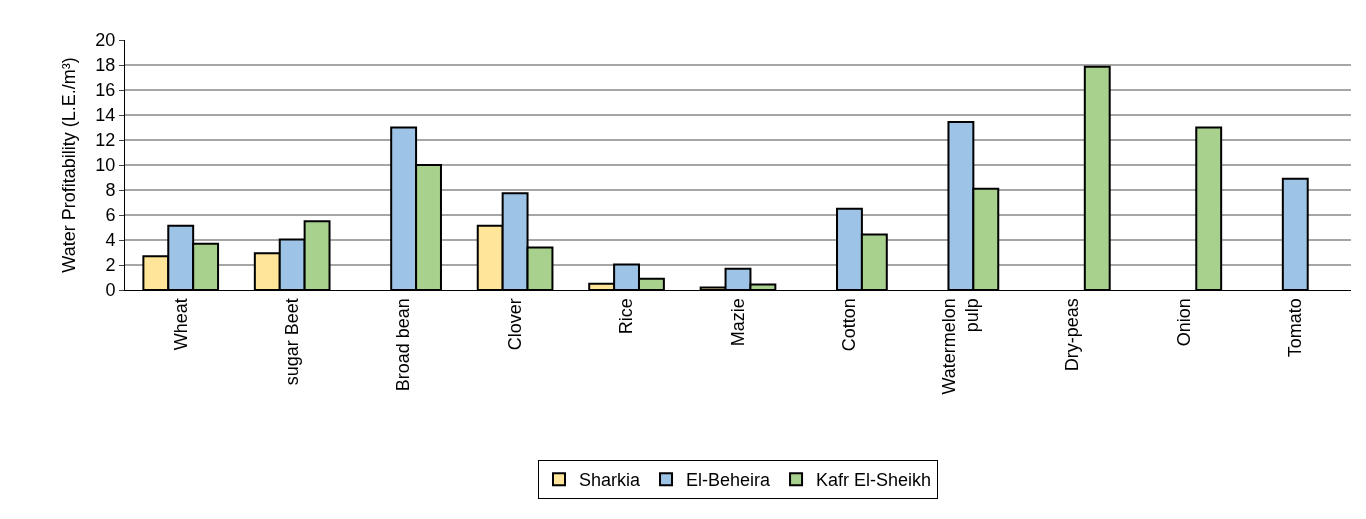  What do you see at coordinates (737, 322) in the screenshot?
I see `x-tick-label: Mazie` at bounding box center [737, 322].